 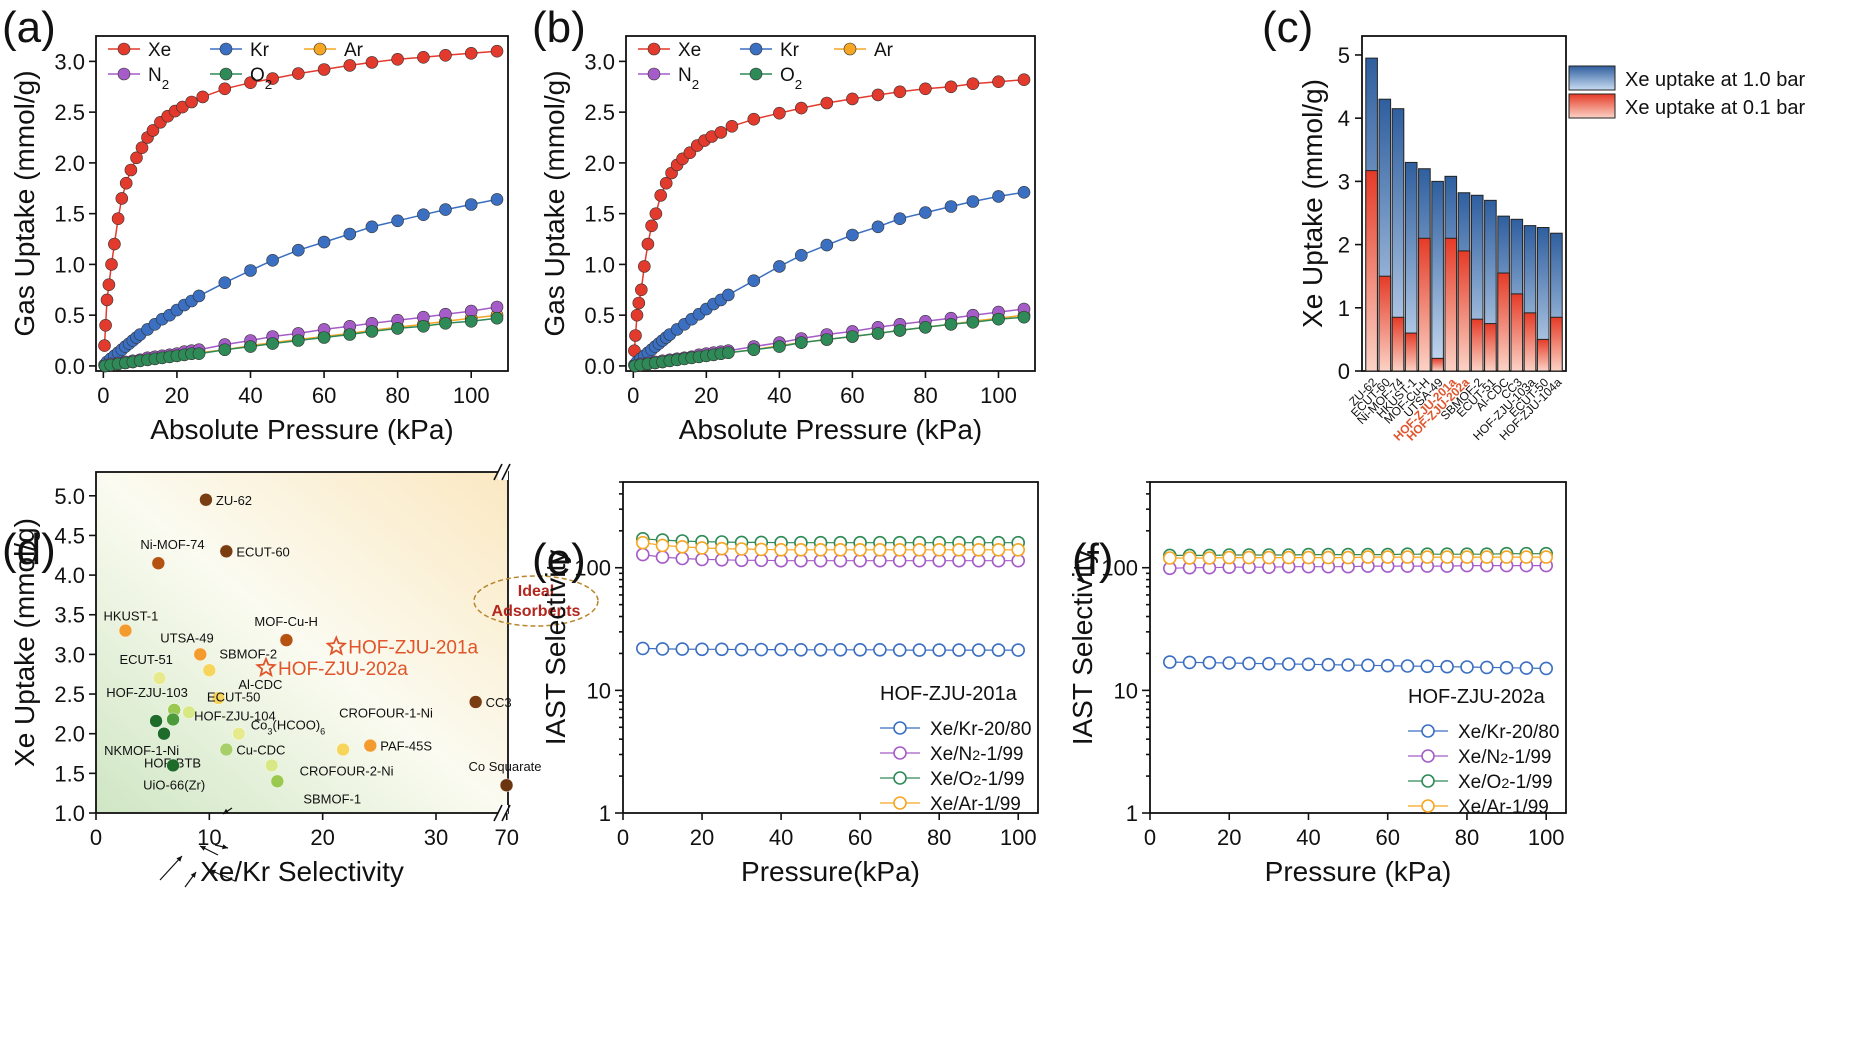 I want to click on y-tick-label: 4.5, so click(x=69, y=535).